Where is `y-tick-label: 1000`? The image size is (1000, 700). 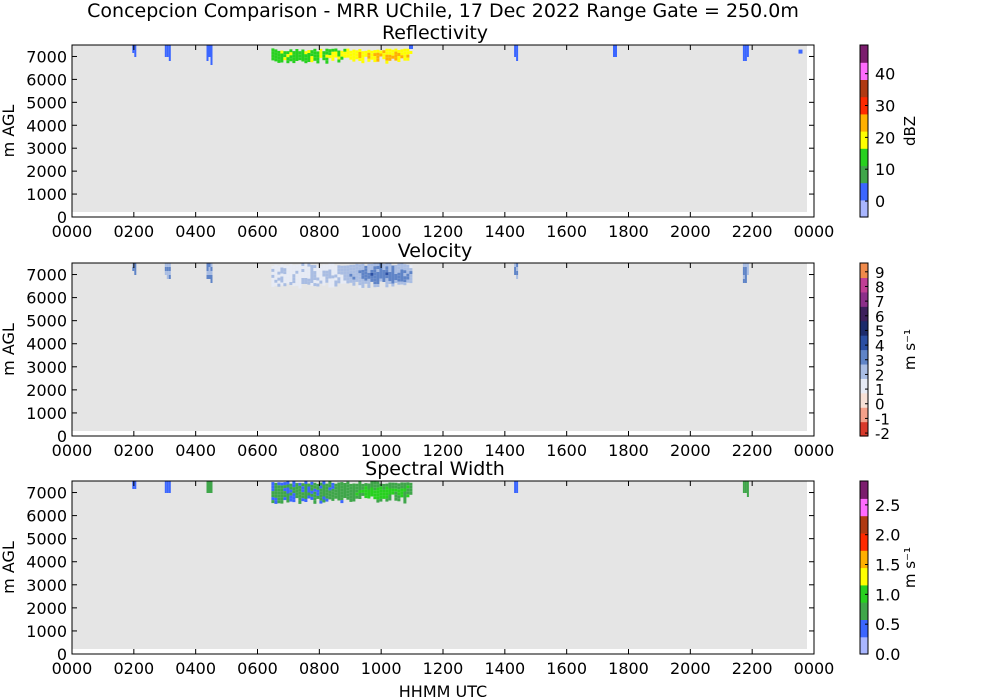
y-tick-label: 1000 is located at coordinates (46, 413).